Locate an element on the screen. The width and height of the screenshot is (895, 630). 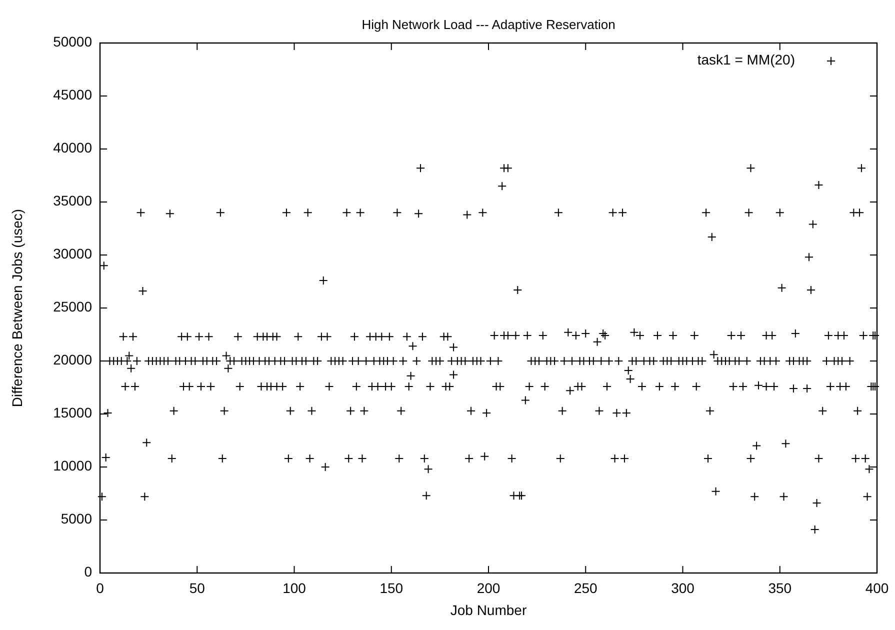
x-tick-label: 150 is located at coordinates (392, 588).